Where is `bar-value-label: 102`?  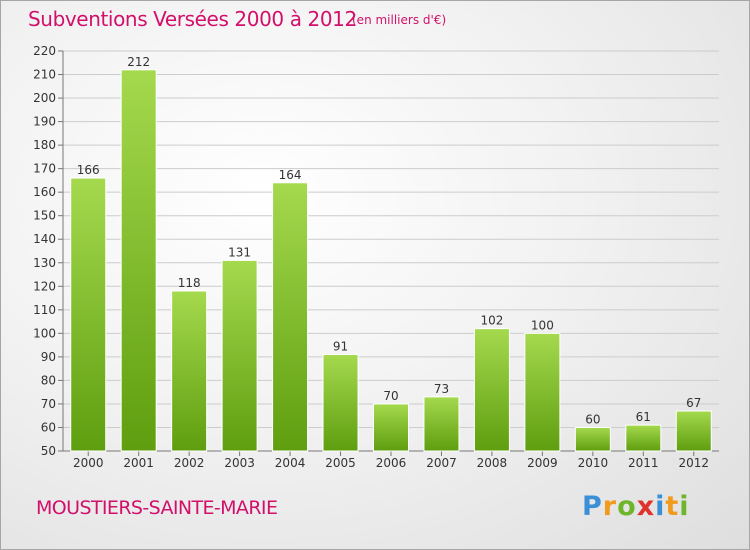 bar-value-label: 102 is located at coordinates (491, 321).